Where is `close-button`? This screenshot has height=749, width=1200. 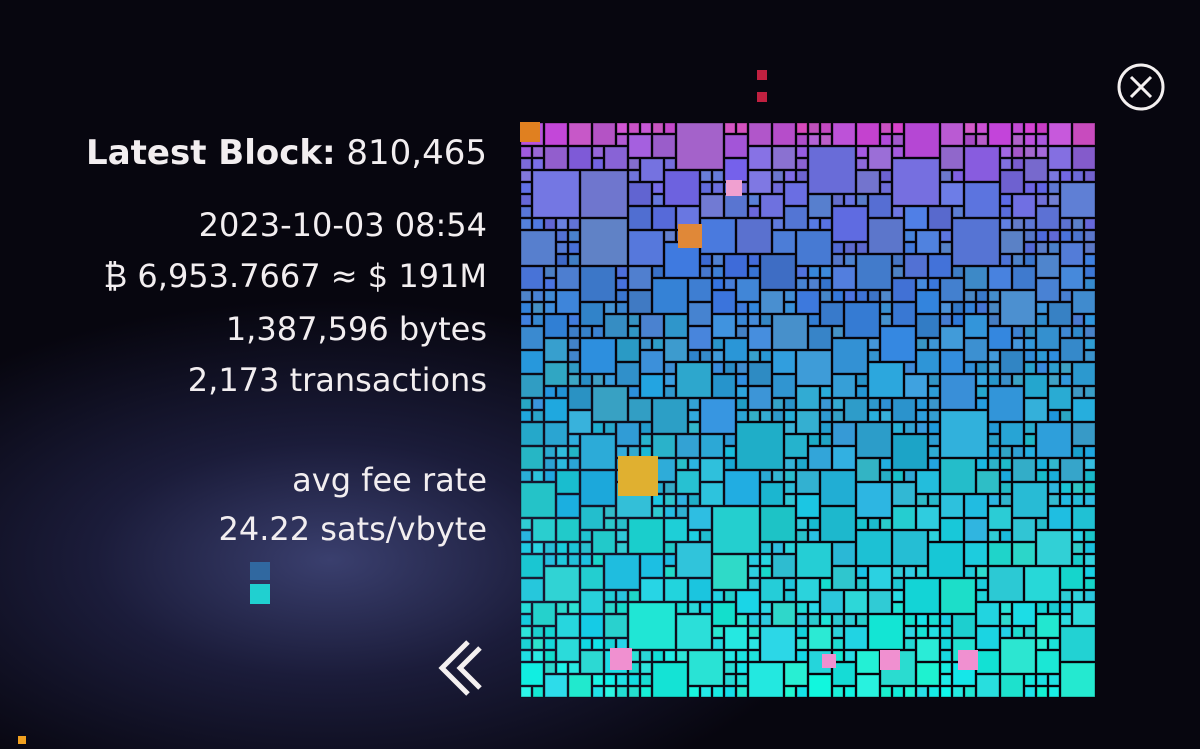
close-button is located at coordinates (1141, 87).